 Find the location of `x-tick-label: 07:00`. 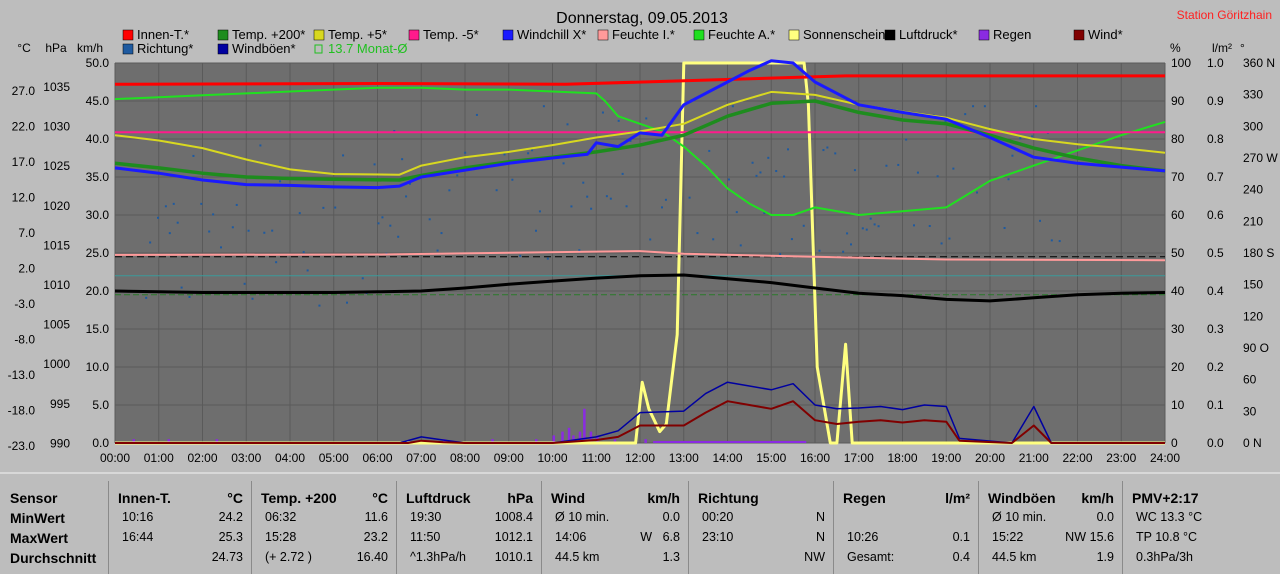

x-tick-label: 07:00 is located at coordinates (421, 458).